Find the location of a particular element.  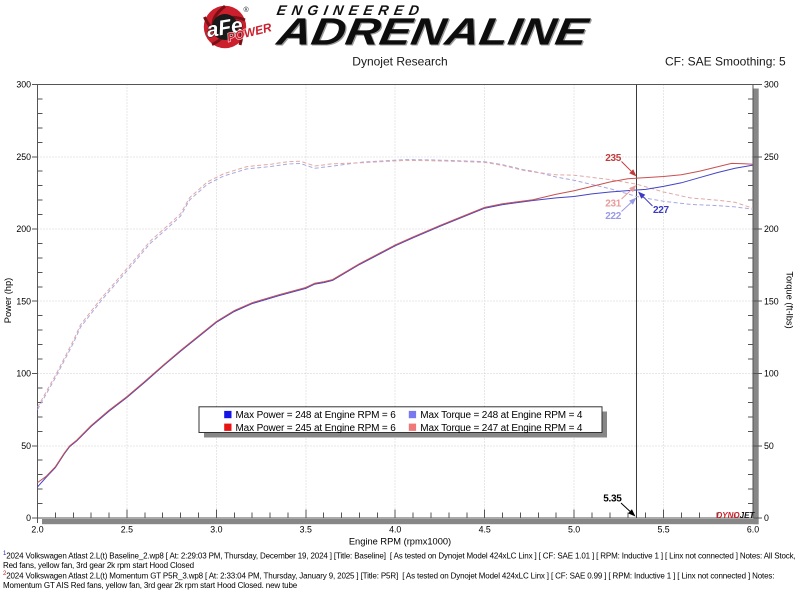

svg-text:Max Torque = 247 at Engine RPM: Max Torque = 247 at Engine RPM = 4 is located at coordinates (501, 428).